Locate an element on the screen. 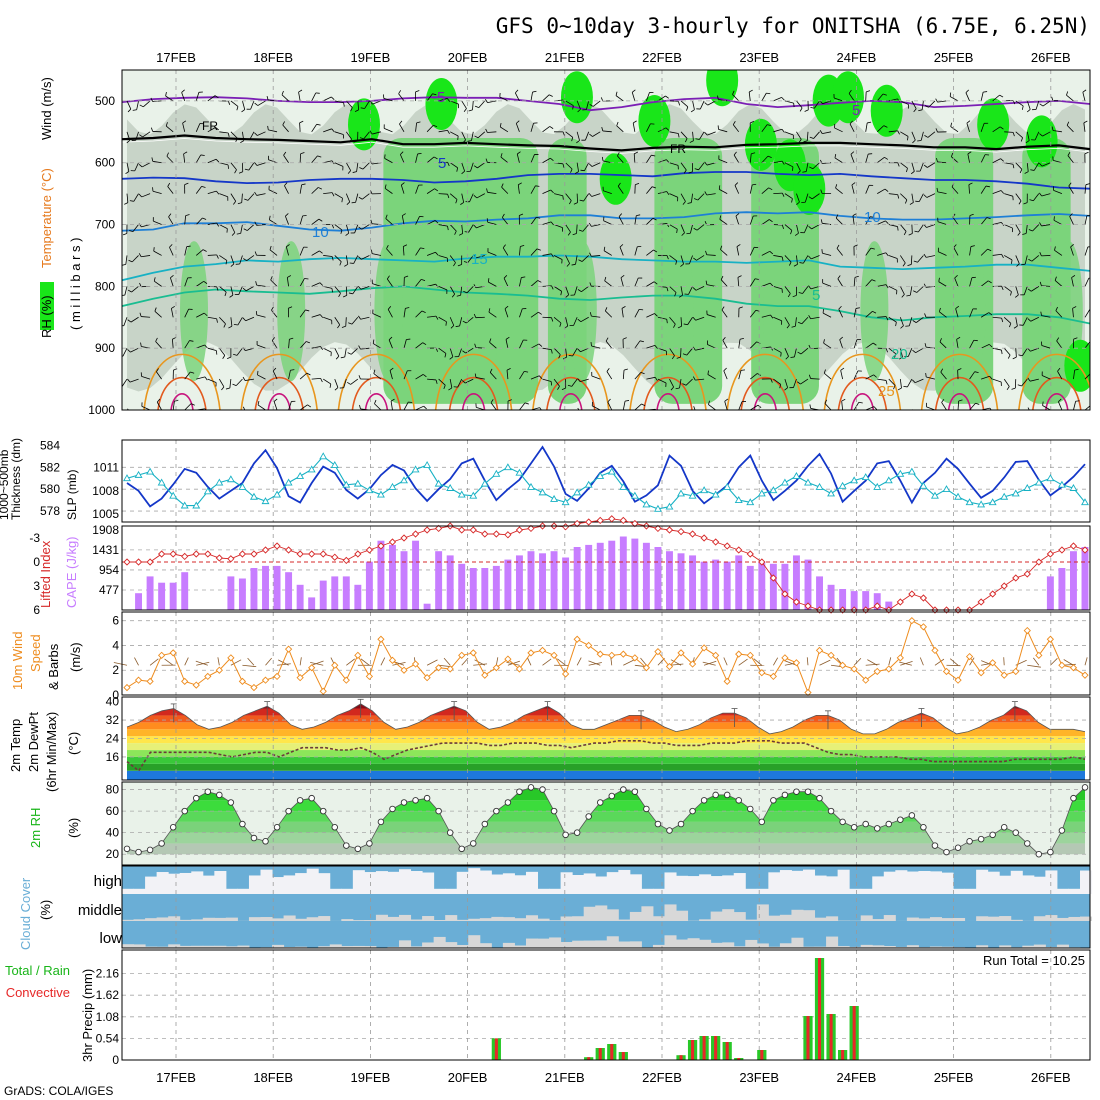  thickness-marker is located at coordinates (657, 508).